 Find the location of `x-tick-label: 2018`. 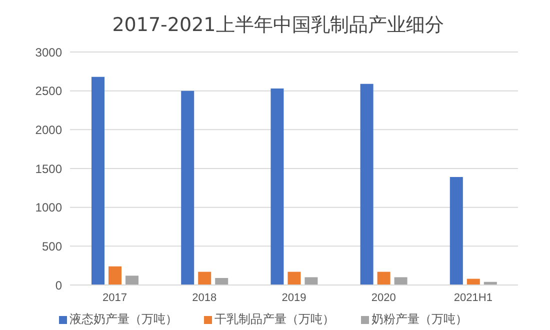

x-tick-label: 2018 is located at coordinates (204, 298).